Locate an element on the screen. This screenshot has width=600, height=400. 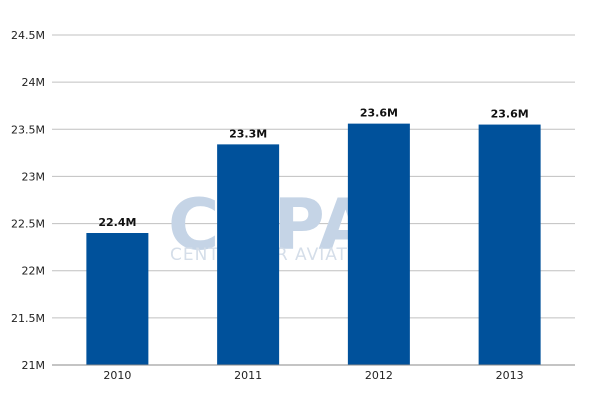
x-tick-label: 2010 is located at coordinates (117, 375).